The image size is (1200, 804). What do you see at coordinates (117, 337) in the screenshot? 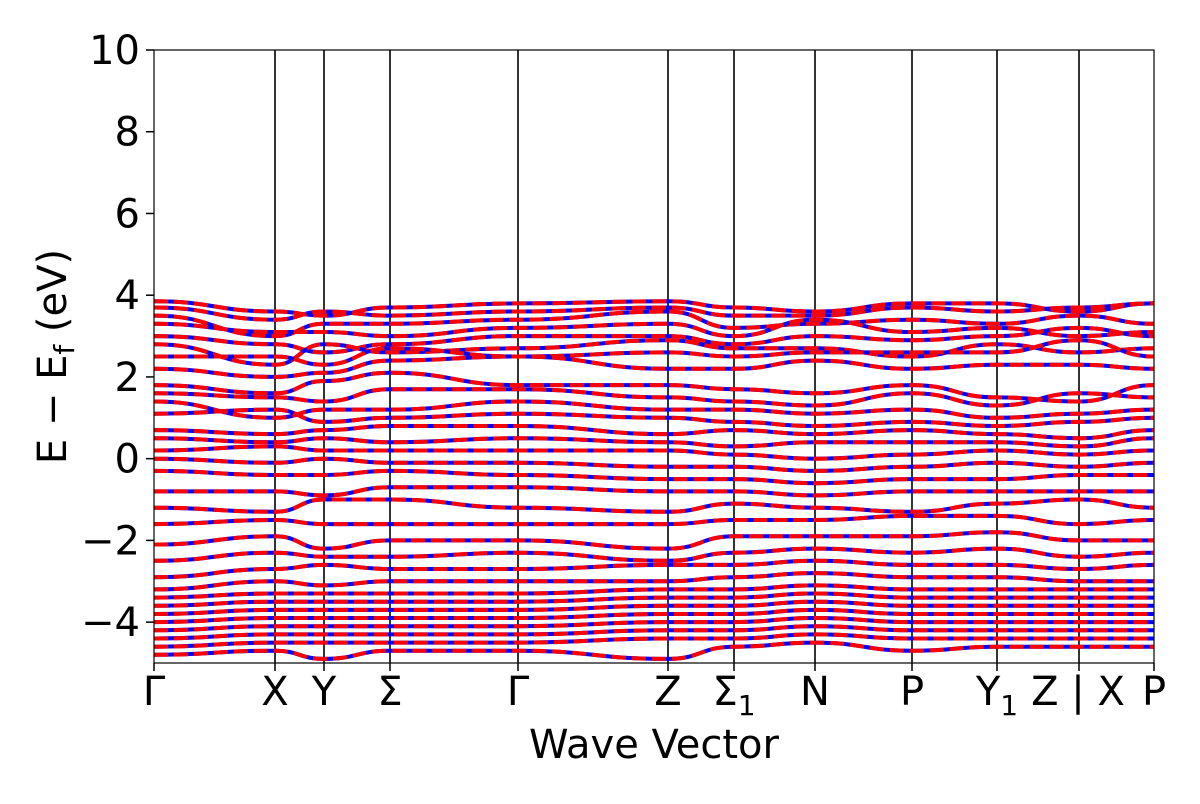
I see `y-ticks: −4 −2 0 2 4 6 8 10` at bounding box center [117, 337].